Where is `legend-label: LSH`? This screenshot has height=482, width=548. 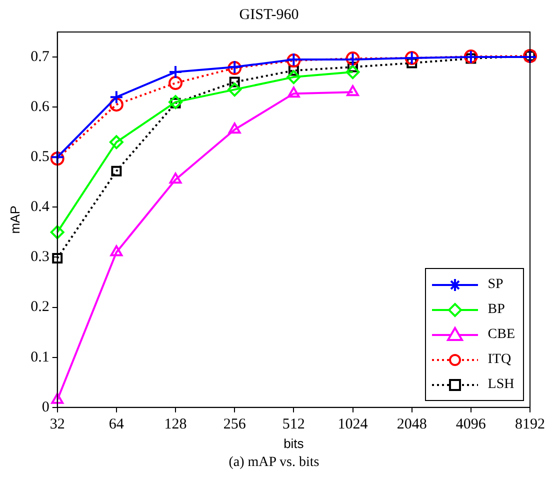
legend-label: LSH is located at coordinates (501, 384).